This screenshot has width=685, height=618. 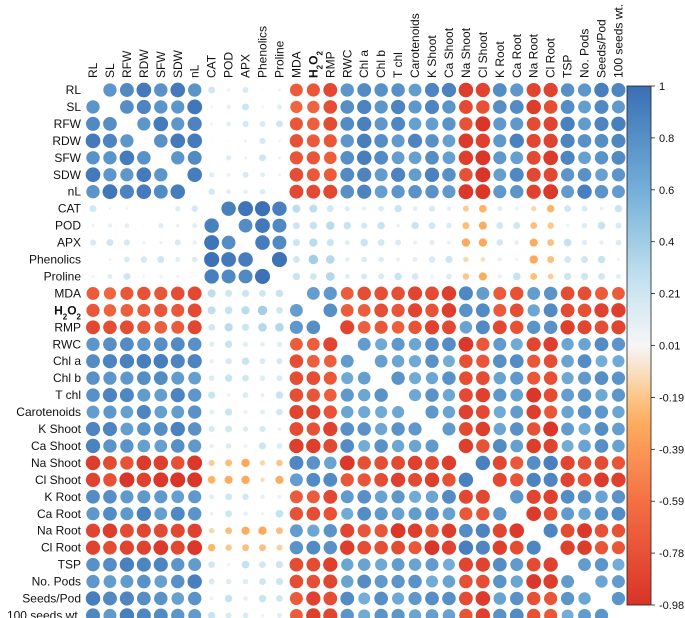 I want to click on column-label: Phenolics, so click(x=263, y=52).